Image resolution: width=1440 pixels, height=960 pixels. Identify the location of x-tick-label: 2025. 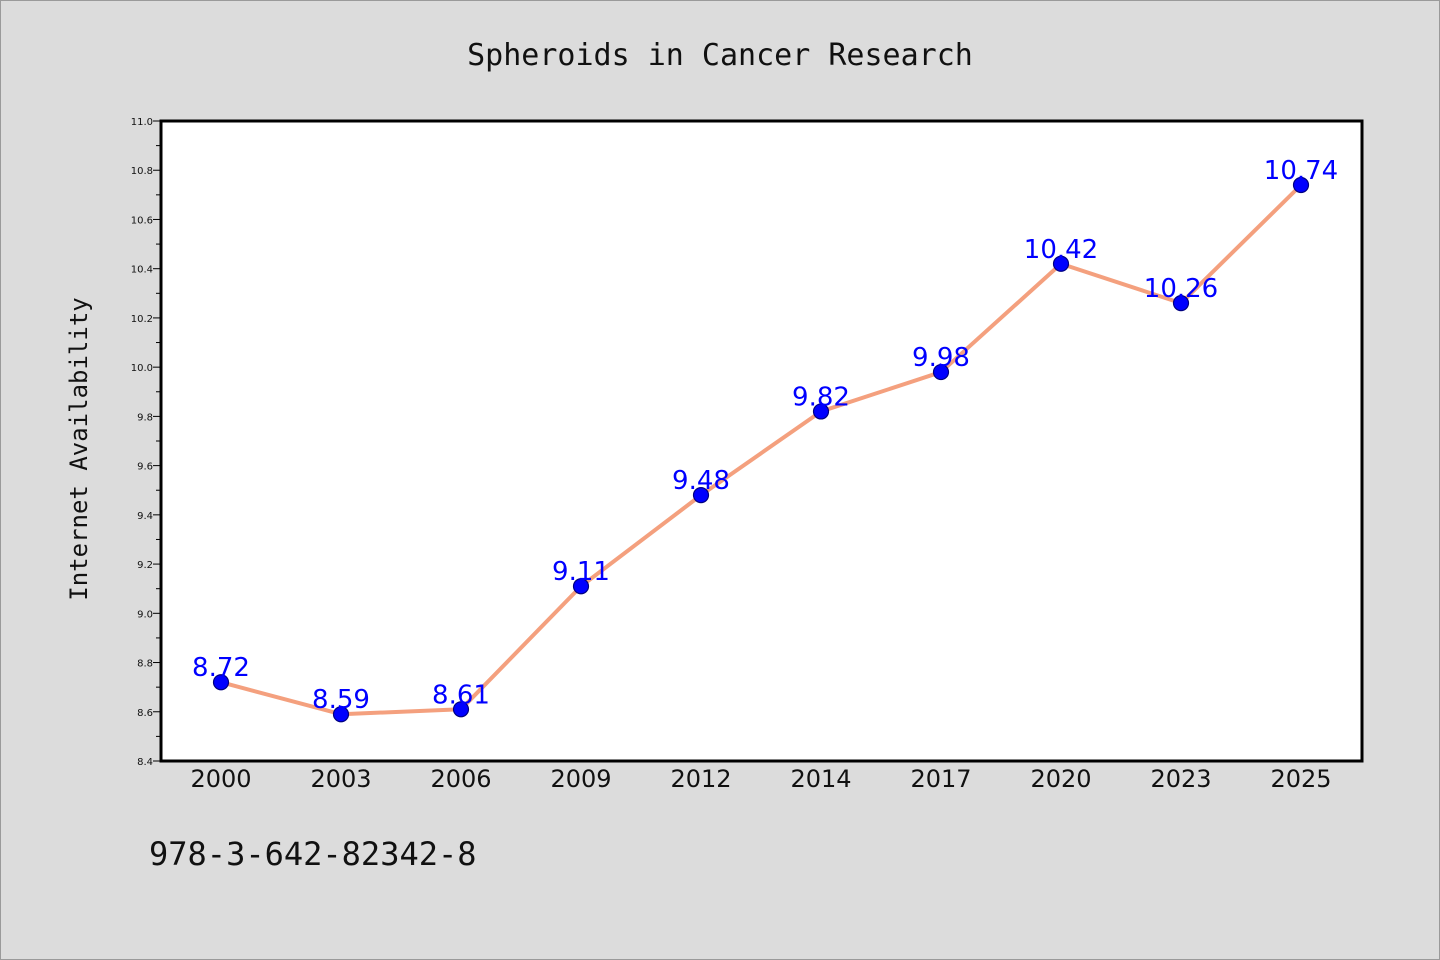
(1300, 779).